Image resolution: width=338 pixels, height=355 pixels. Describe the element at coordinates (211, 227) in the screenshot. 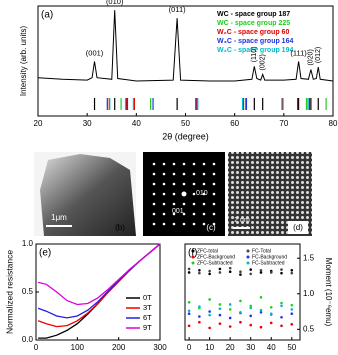

I see `panel-label: (c)` at that location.